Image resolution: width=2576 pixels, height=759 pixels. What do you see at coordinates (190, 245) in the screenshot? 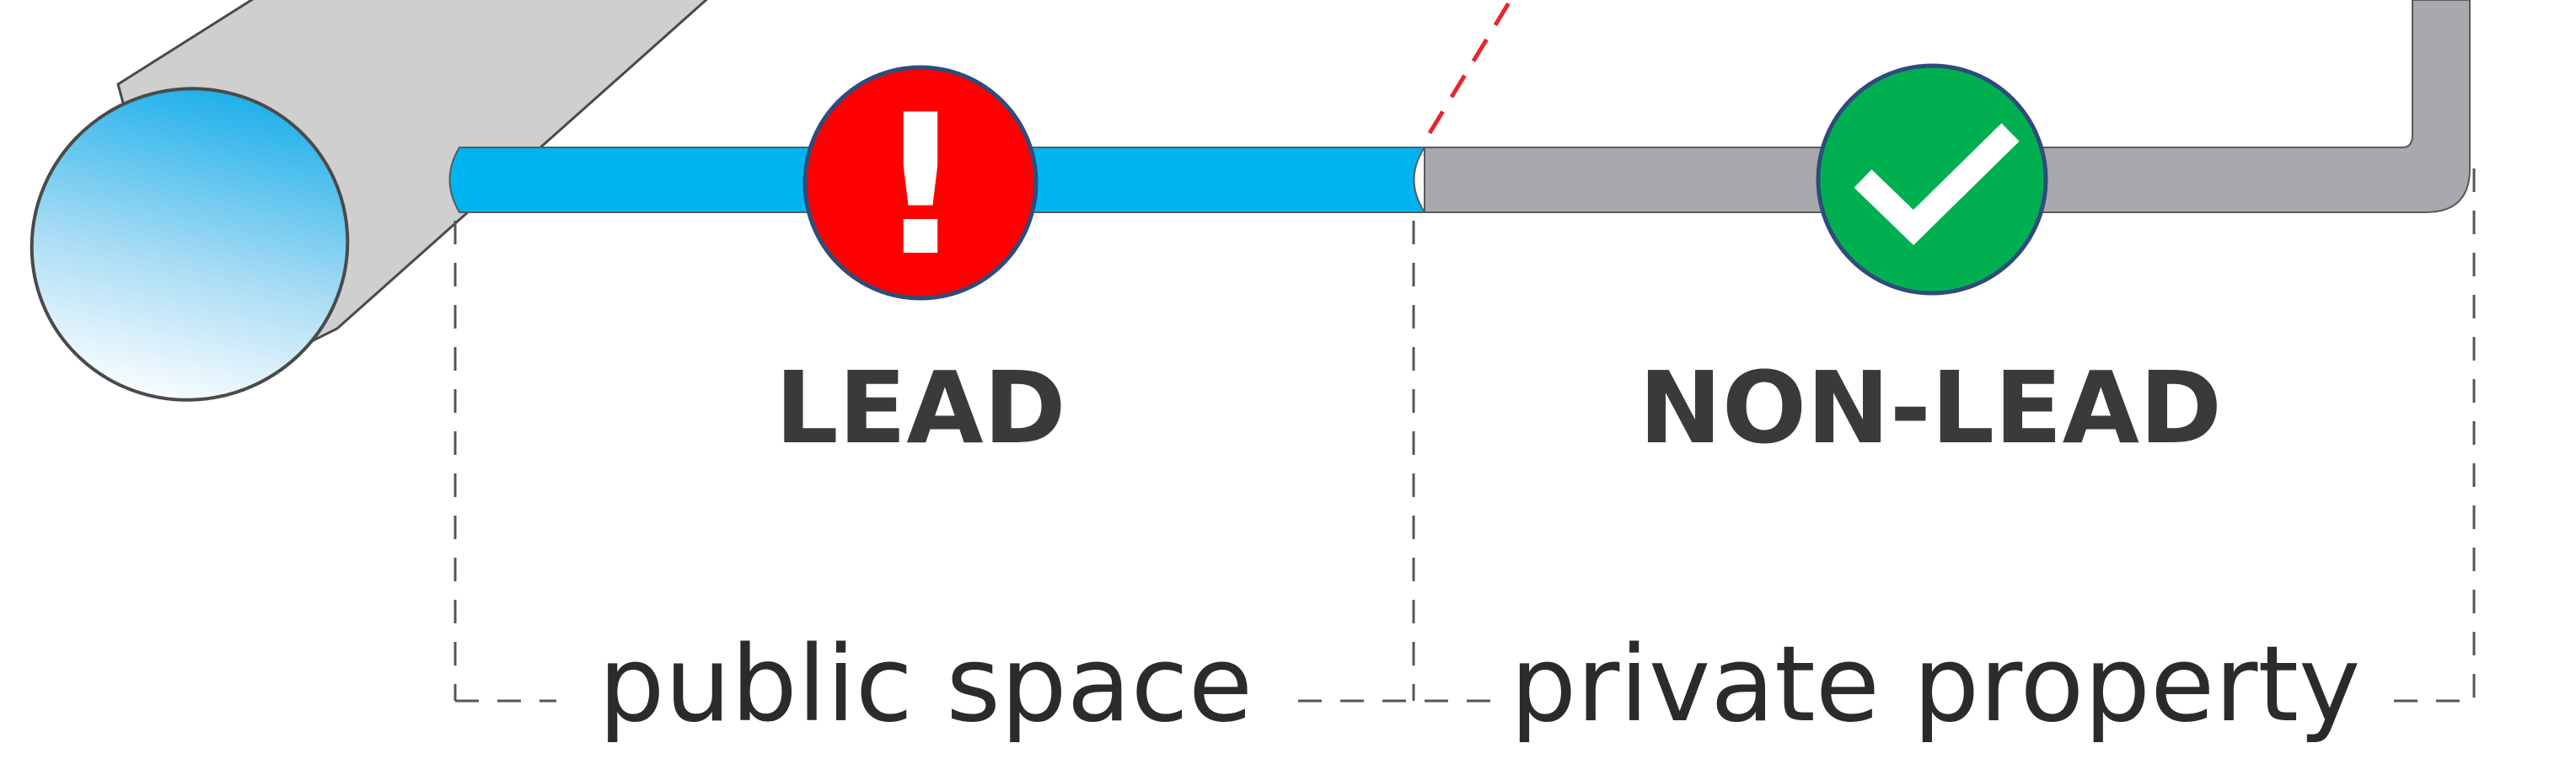
I see `water-main-opening` at bounding box center [190, 245].